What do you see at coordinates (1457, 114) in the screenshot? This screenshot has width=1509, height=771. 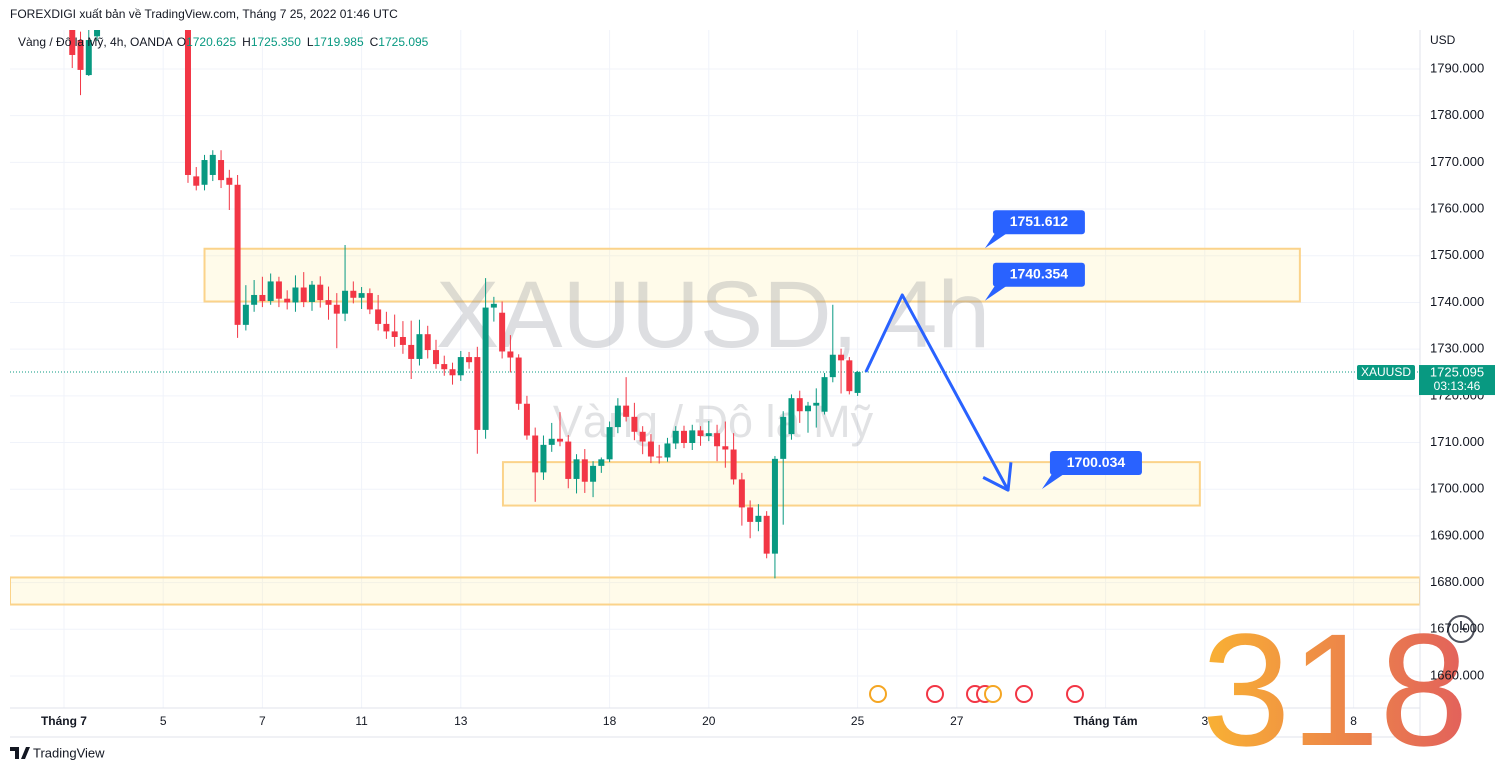 I see `y-tick-label: 1780.000` at bounding box center [1457, 114].